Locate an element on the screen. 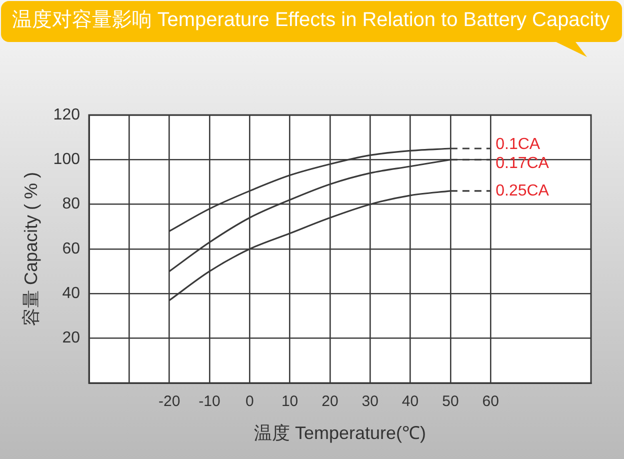 This screenshot has height=459, width=624. x-tick-label: 60 is located at coordinates (490, 401).